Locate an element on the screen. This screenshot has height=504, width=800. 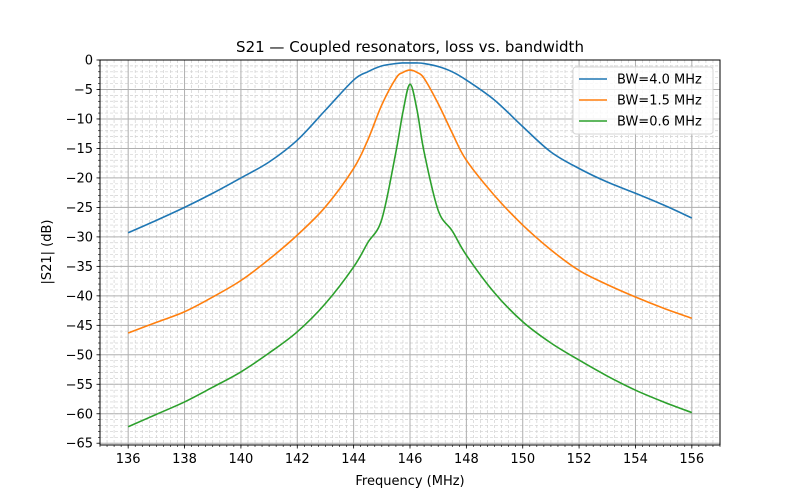
y-tick-label: −60 is located at coordinates (79, 414).